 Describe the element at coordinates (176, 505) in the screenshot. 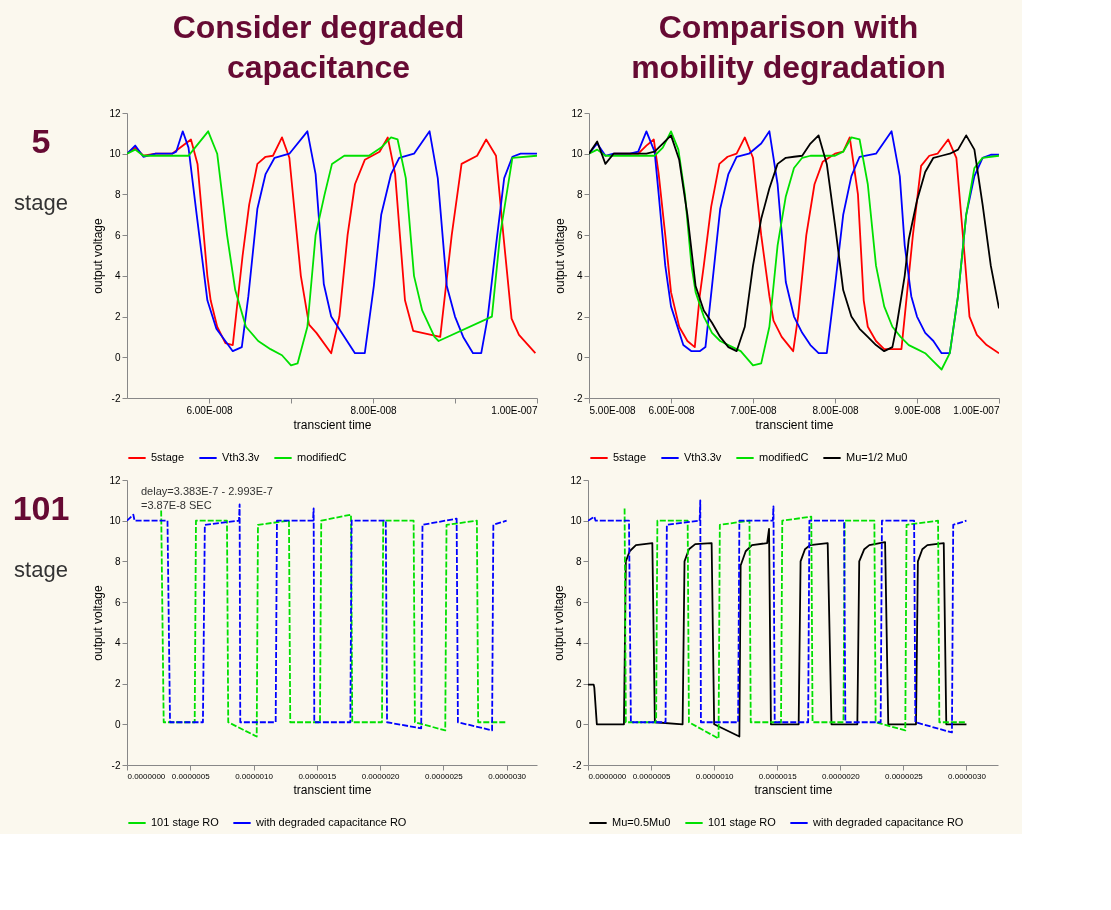

I see `annotation: =3.87E-8 SEC` at that location.